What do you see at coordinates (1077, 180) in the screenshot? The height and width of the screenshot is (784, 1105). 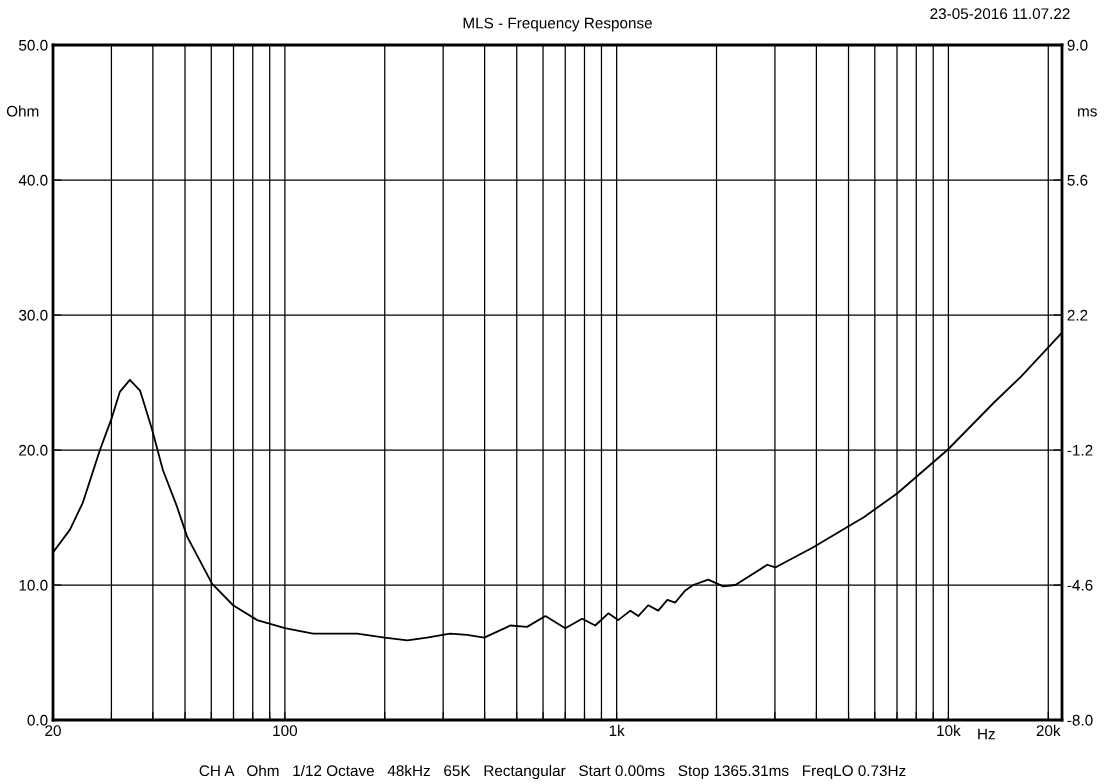 I see `y2-tick-label: 5.6` at bounding box center [1077, 180].